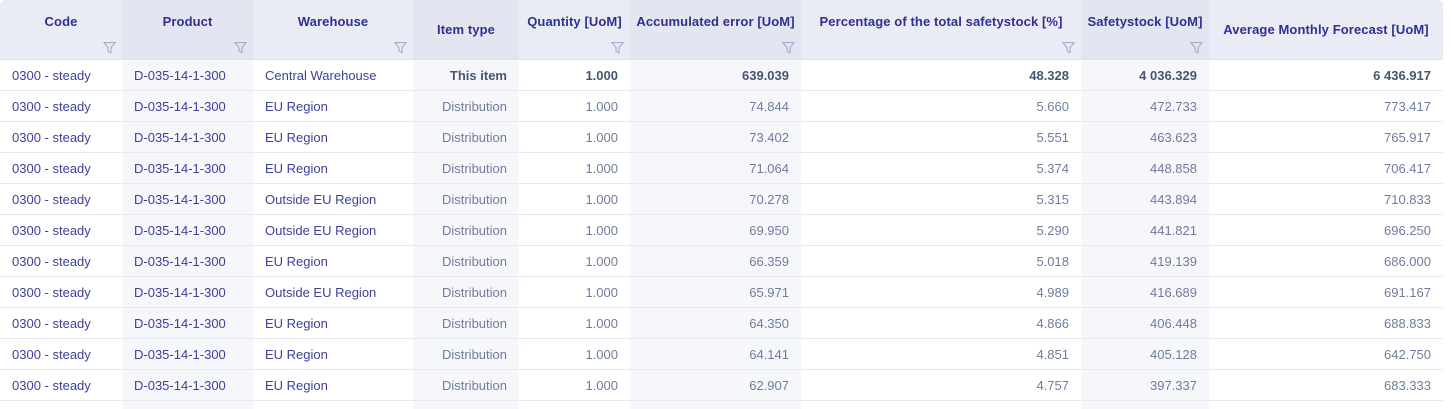 This screenshot has height=409, width=1452. I want to click on cell-safetystock, so click(1145, 405).